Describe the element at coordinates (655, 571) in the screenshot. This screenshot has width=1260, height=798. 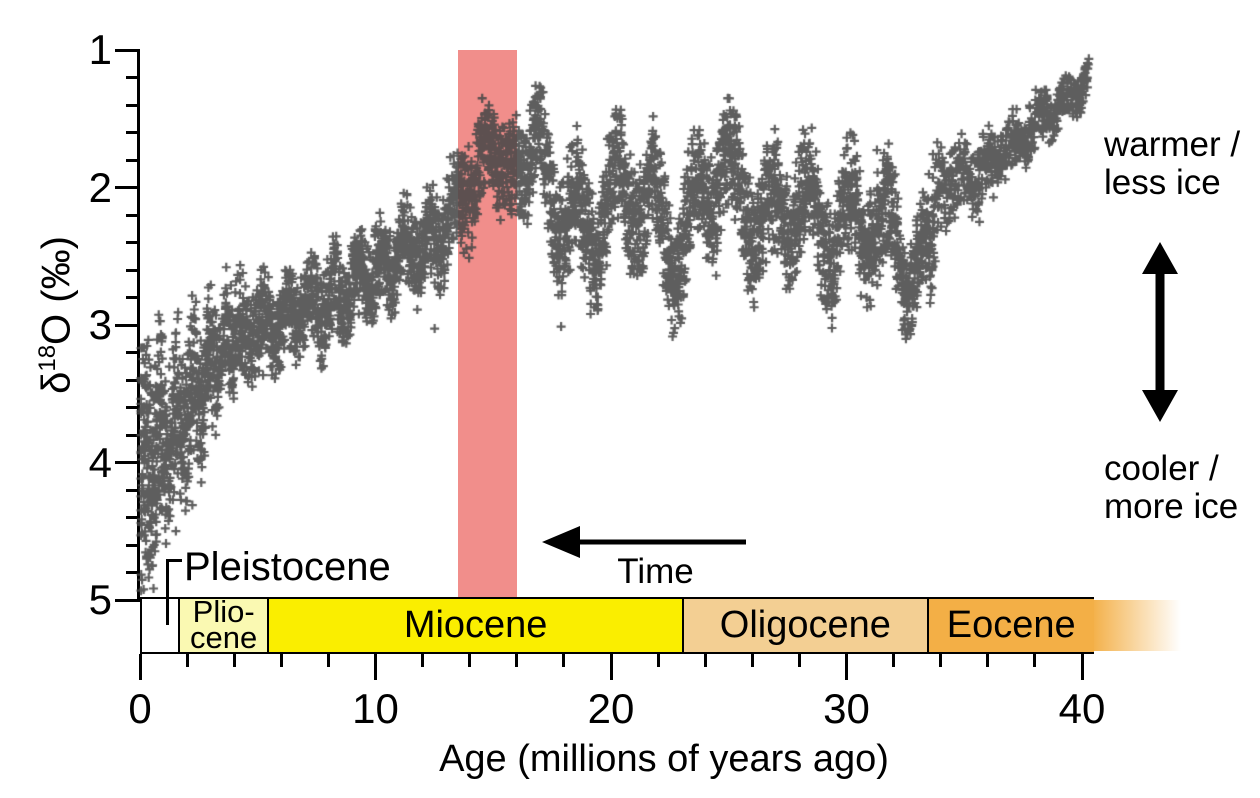
I see `time-arrow-label: Time` at that location.